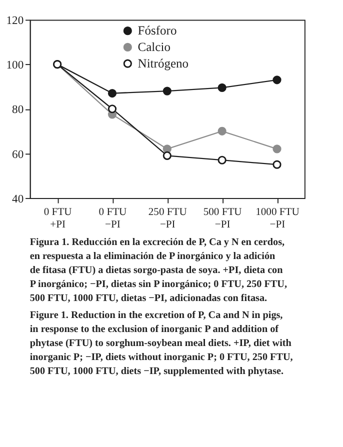  I want to click on y-tick-label: 100, so click(15, 65).